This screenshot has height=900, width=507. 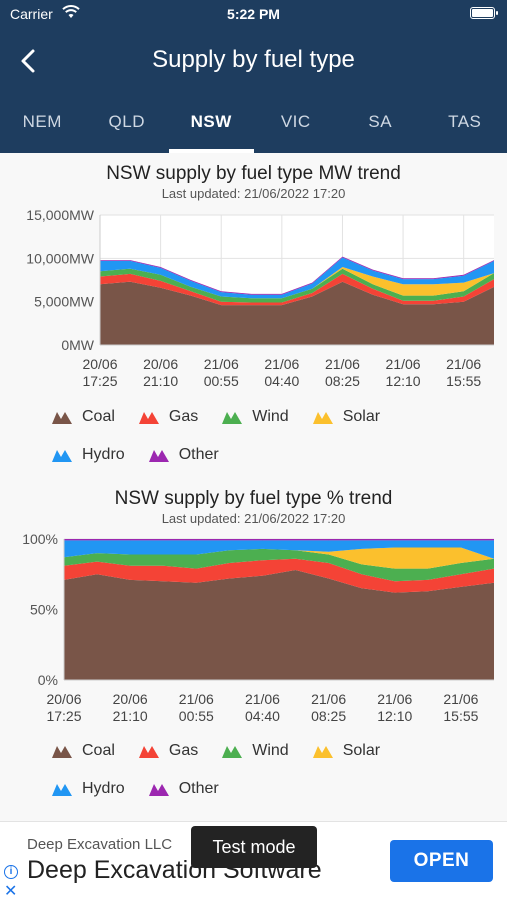 What do you see at coordinates (254, 847) in the screenshot?
I see `test-mode-toast: Test mode` at bounding box center [254, 847].